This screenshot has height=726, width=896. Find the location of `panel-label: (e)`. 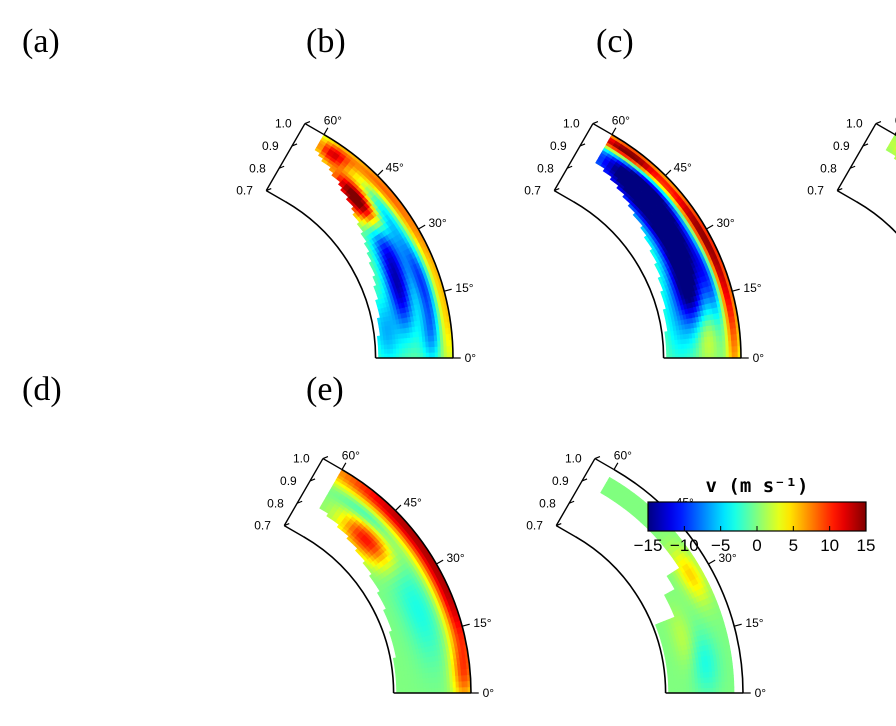

panel-label: (e) is located at coordinates (325, 389).